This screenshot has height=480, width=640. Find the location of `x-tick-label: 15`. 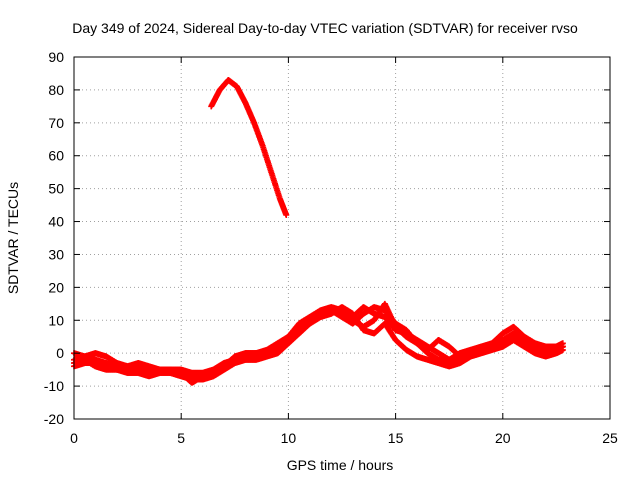

x-tick-label: 15 is located at coordinates (396, 438).